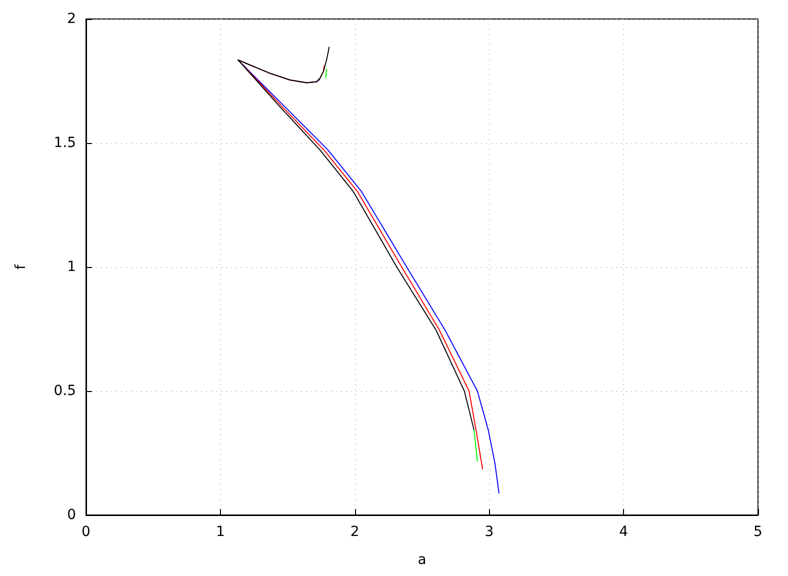 The width and height of the screenshot is (788, 576). I want to click on y-tick-label: 2, so click(71, 19).